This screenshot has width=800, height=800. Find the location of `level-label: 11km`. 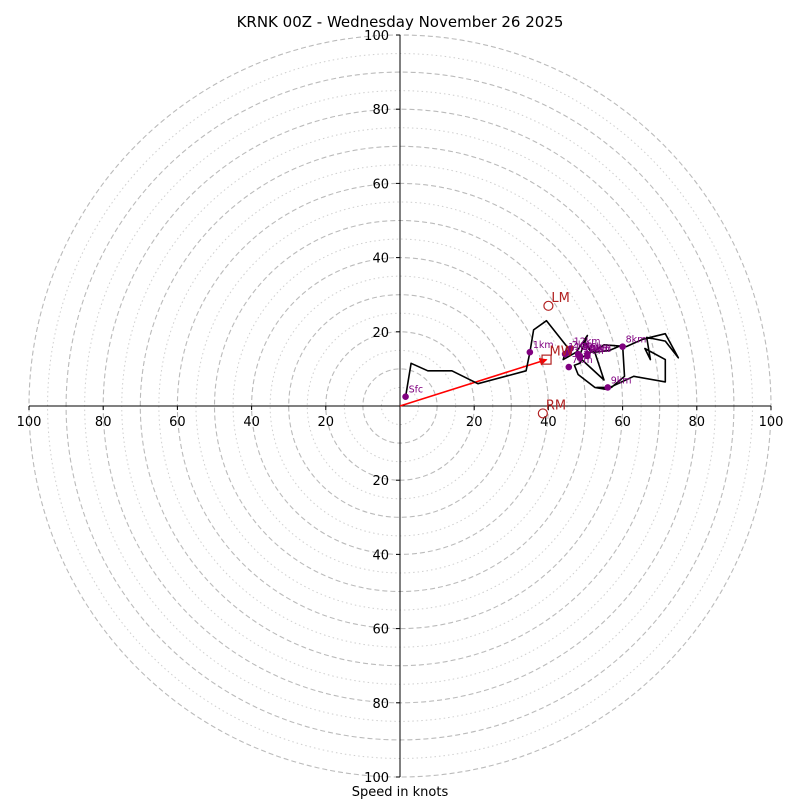

level-label: 11km is located at coordinates (581, 347).